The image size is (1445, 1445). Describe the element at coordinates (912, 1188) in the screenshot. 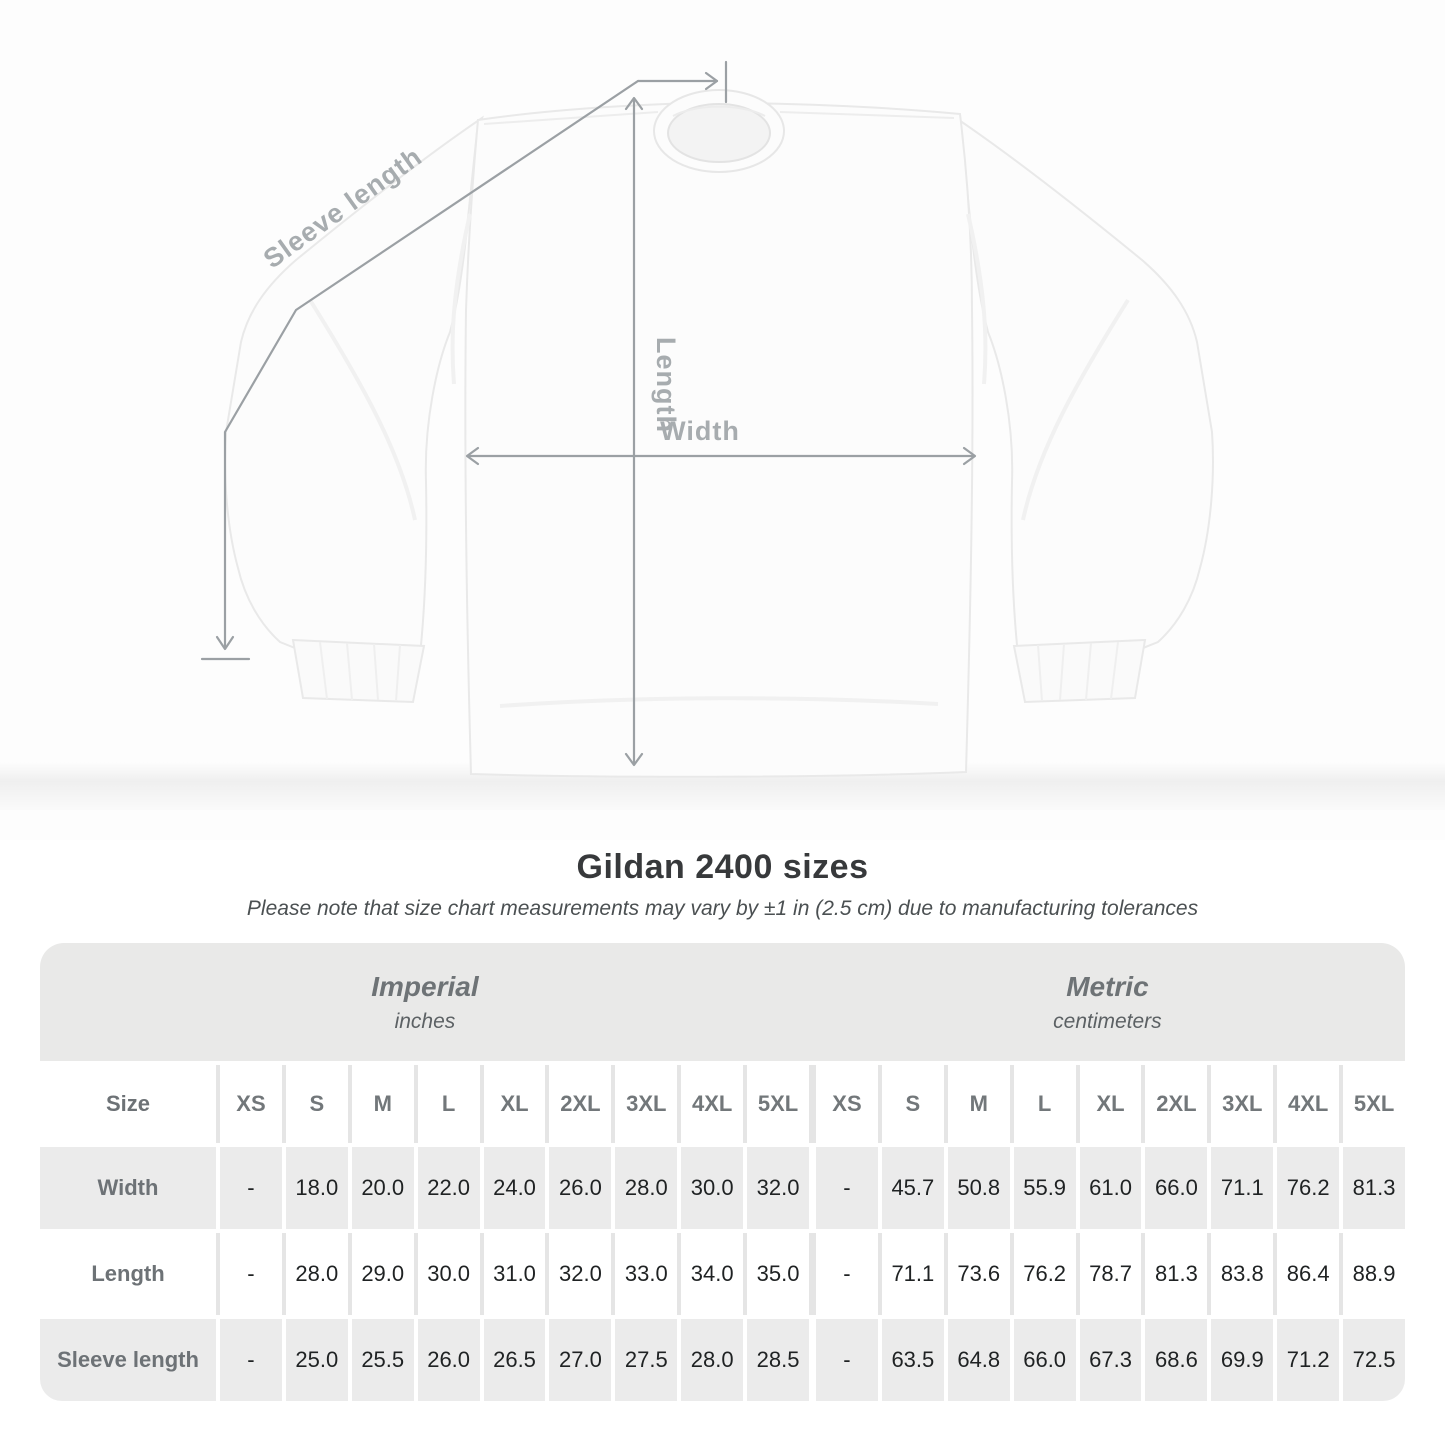

I see `table-cell: 45.7` at that location.